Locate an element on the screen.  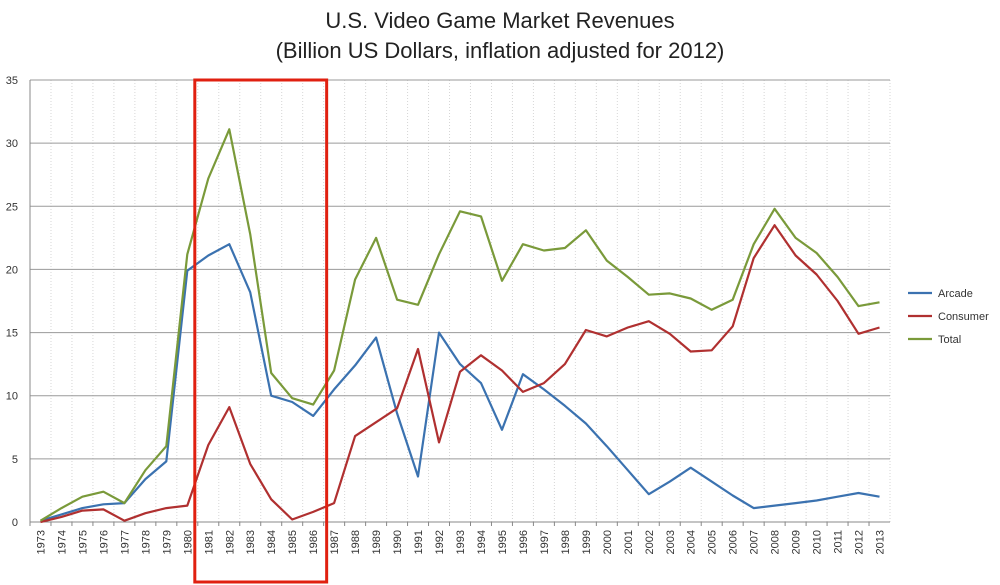
x-tick-label: 1998 is located at coordinates (566, 542).